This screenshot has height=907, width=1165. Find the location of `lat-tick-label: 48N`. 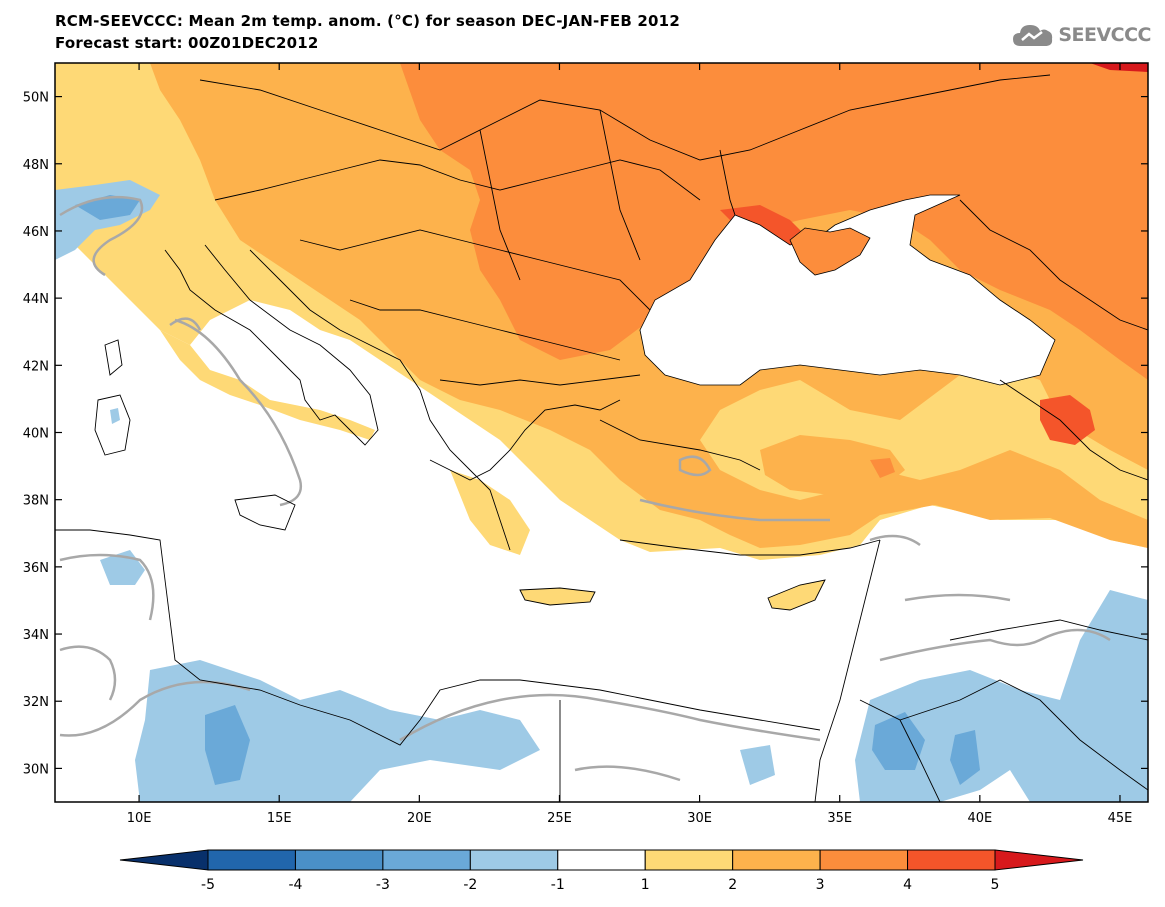

lat-tick-label: 48N is located at coordinates (36, 165).